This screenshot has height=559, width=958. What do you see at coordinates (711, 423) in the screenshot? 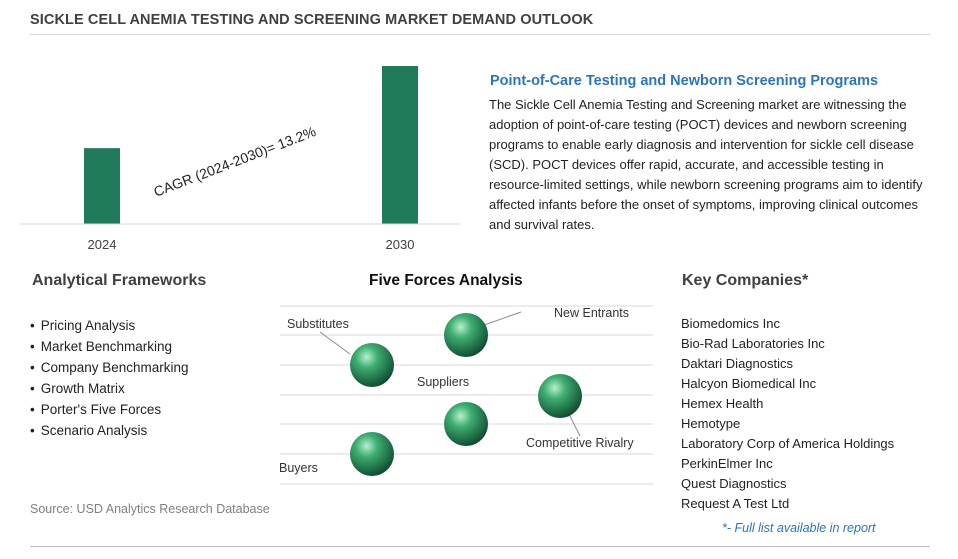
I see `company-item: Hemotype` at bounding box center [711, 423].